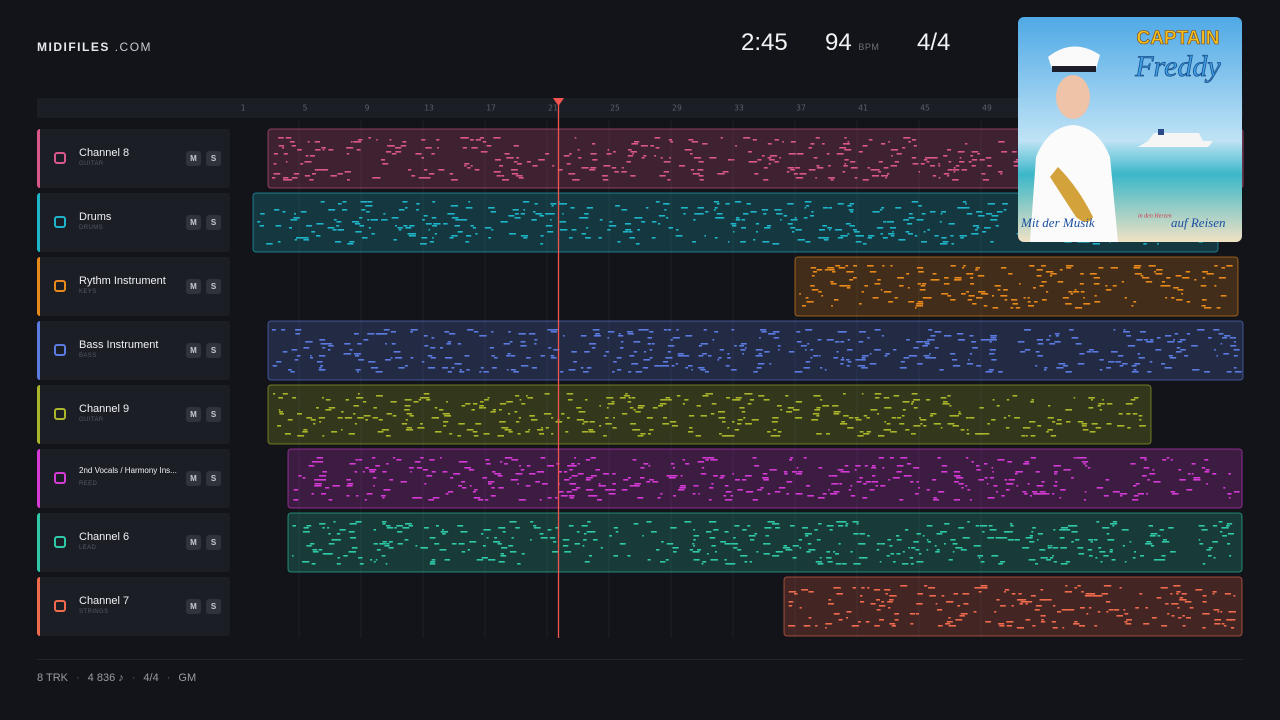 The image size is (1280, 720). I want to click on track-header: 2nd Vocals / Harmony Ins... REED M S, so click(133, 478).